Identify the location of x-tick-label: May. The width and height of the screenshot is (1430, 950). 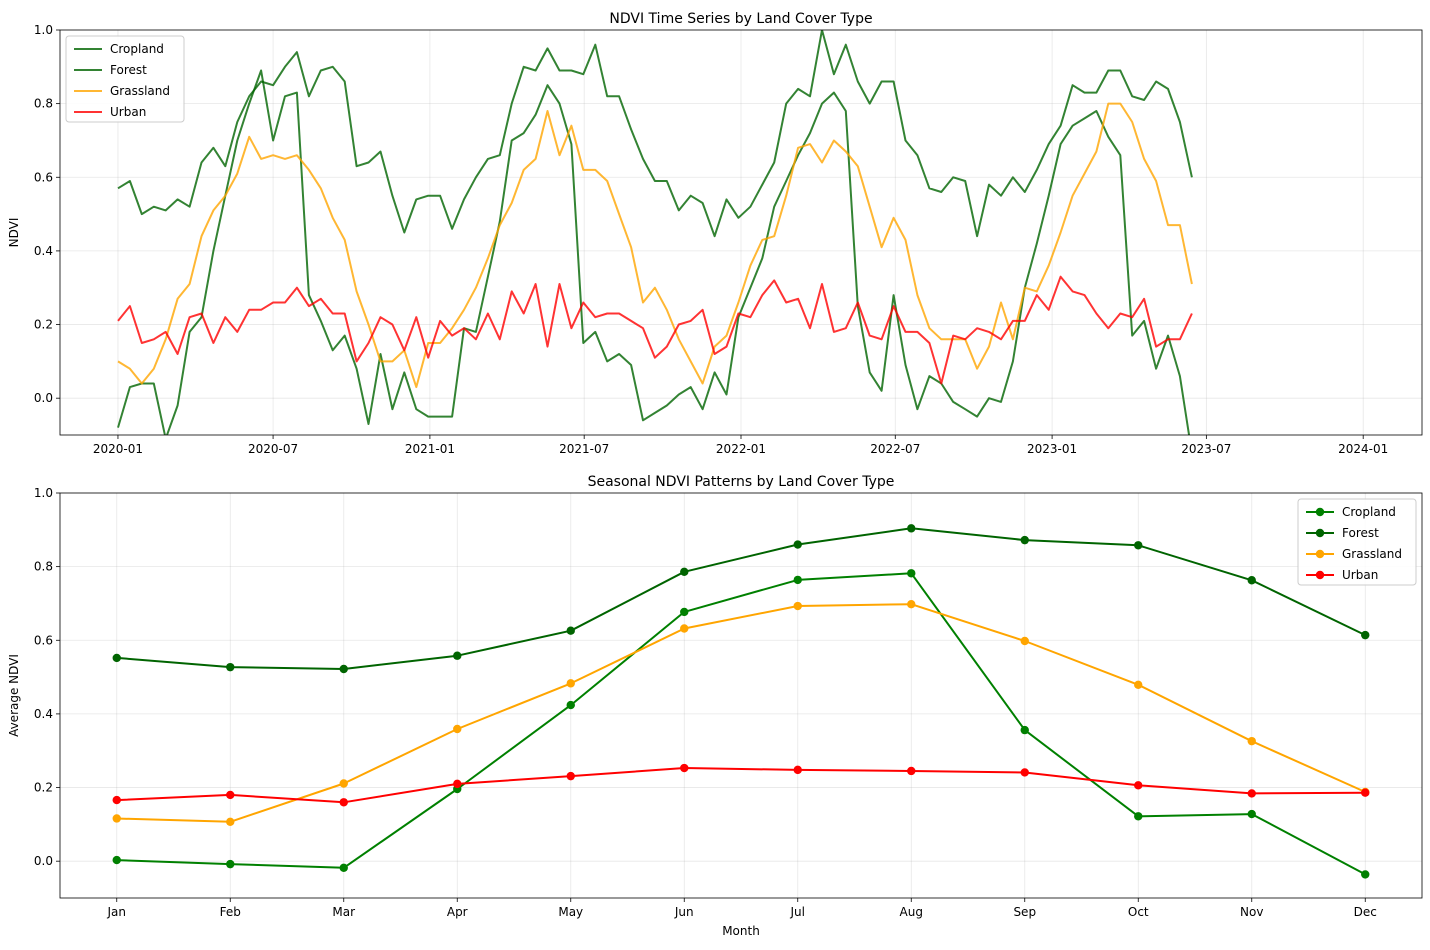
(570, 912).